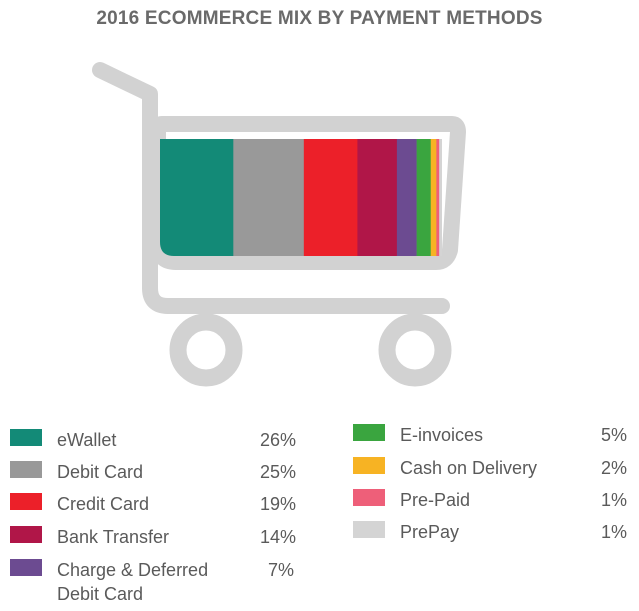 This screenshot has width=639, height=611. What do you see at coordinates (415, 350) in the screenshot?
I see `cart-wheel-right` at bounding box center [415, 350].